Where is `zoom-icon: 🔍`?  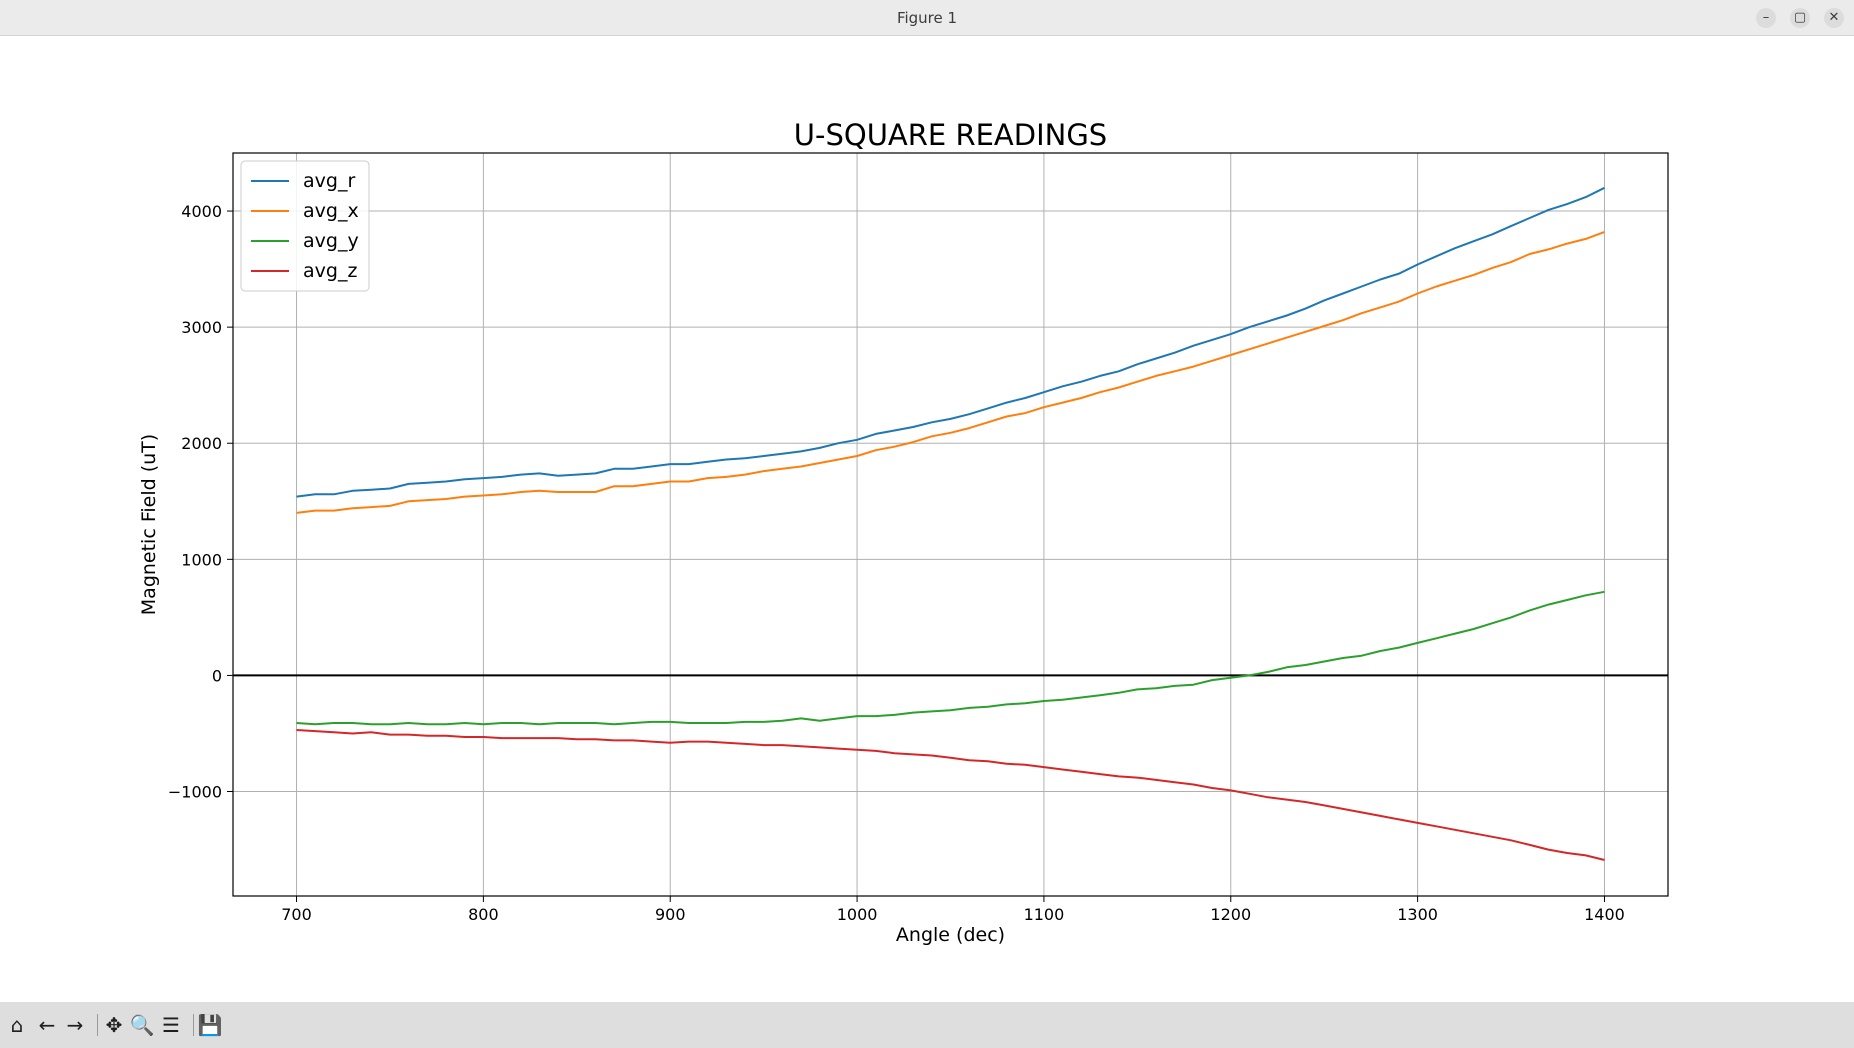 zoom-icon: 🔍 is located at coordinates (142, 1025).